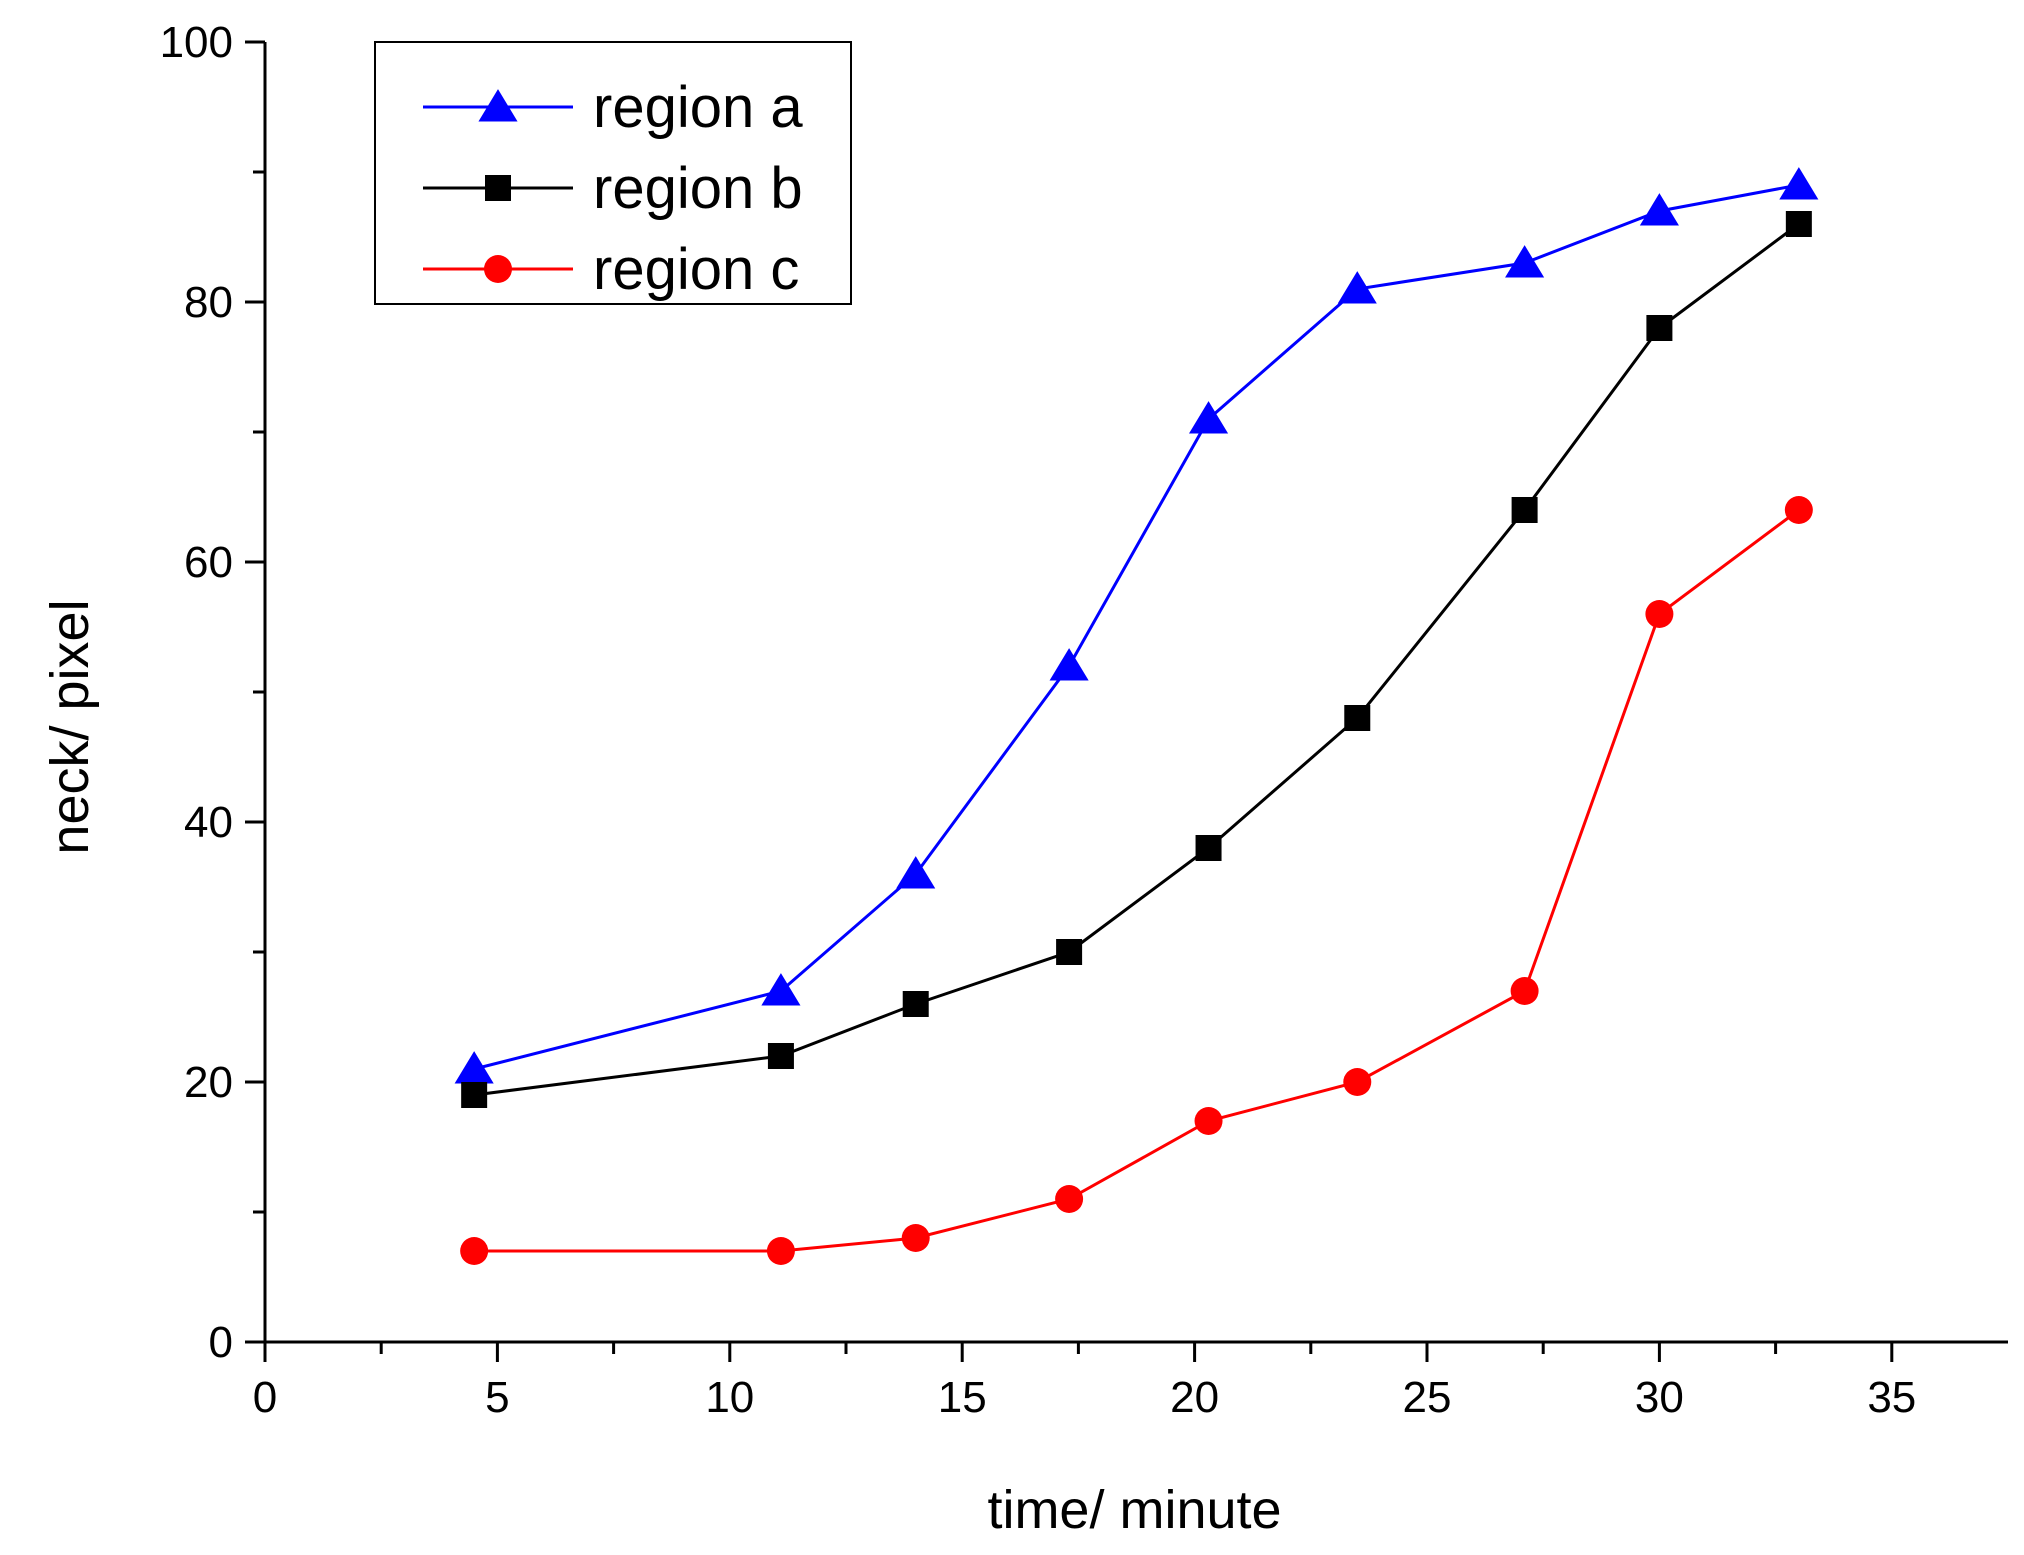 The width and height of the screenshot is (2024, 1555). Describe the element at coordinates (1134, 1510) in the screenshot. I see `x-axis-title: time/ minute` at that location.